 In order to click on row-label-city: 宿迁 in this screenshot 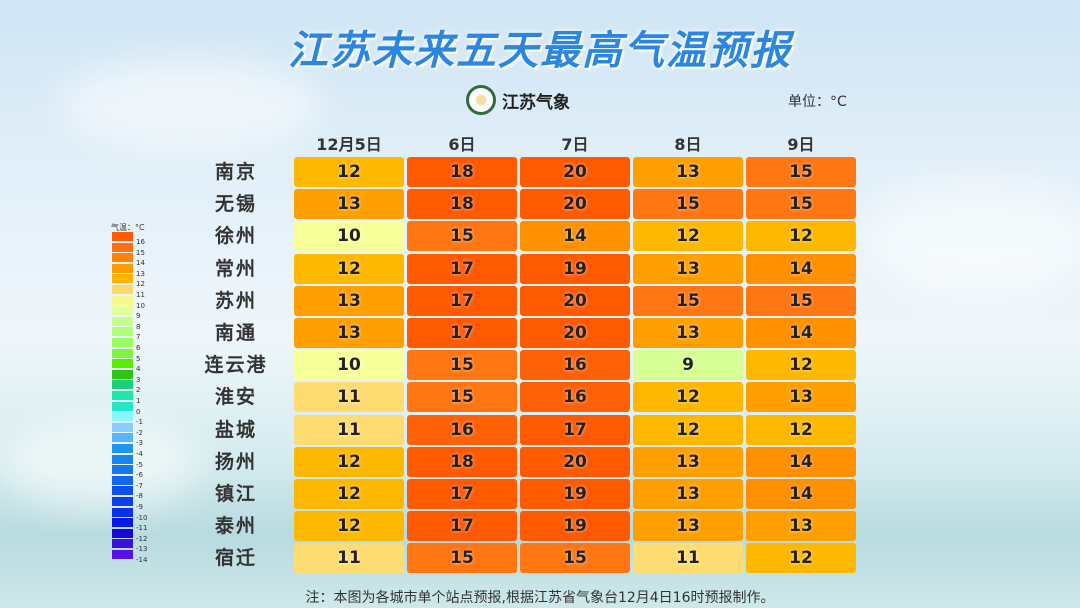, I will do `click(235, 558)`.